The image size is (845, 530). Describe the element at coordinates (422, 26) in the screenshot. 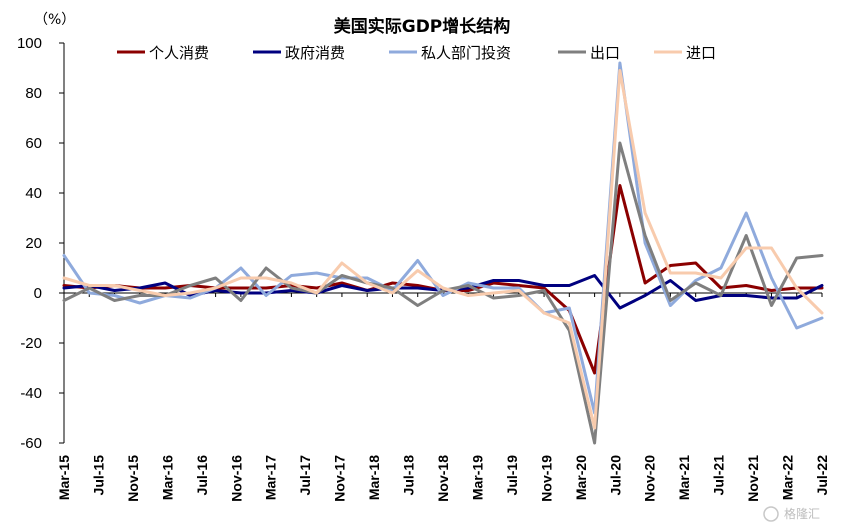

I see `chart-title: 美国实际GDP增长结构` at that location.